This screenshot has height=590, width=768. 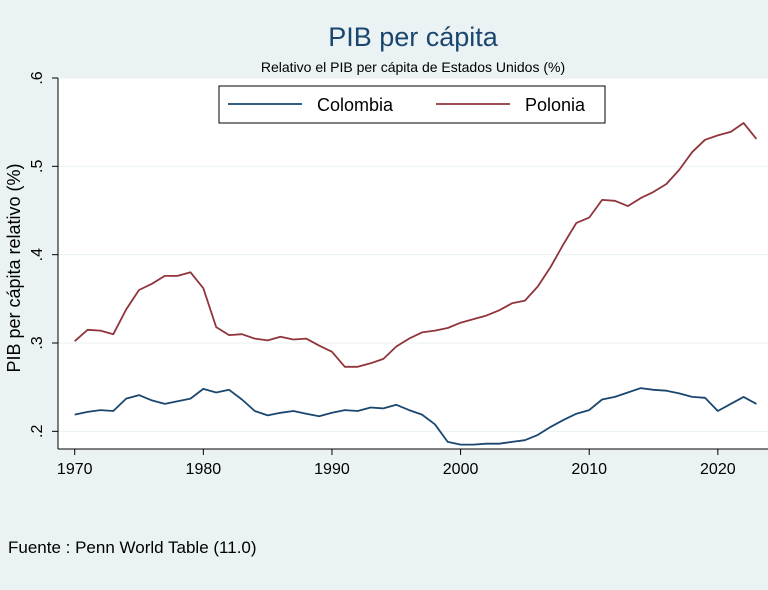 What do you see at coordinates (132, 547) in the screenshot?
I see `source-note: Fuente : Penn World Table (11.0)` at bounding box center [132, 547].